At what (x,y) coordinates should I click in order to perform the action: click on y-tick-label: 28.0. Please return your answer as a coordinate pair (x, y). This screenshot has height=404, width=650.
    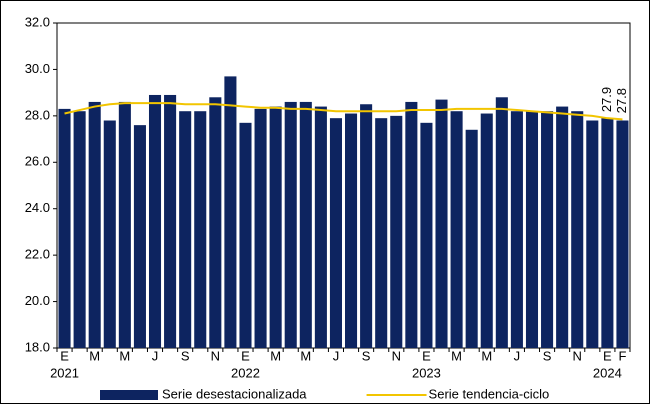
    Looking at the image, I should click on (37, 114).